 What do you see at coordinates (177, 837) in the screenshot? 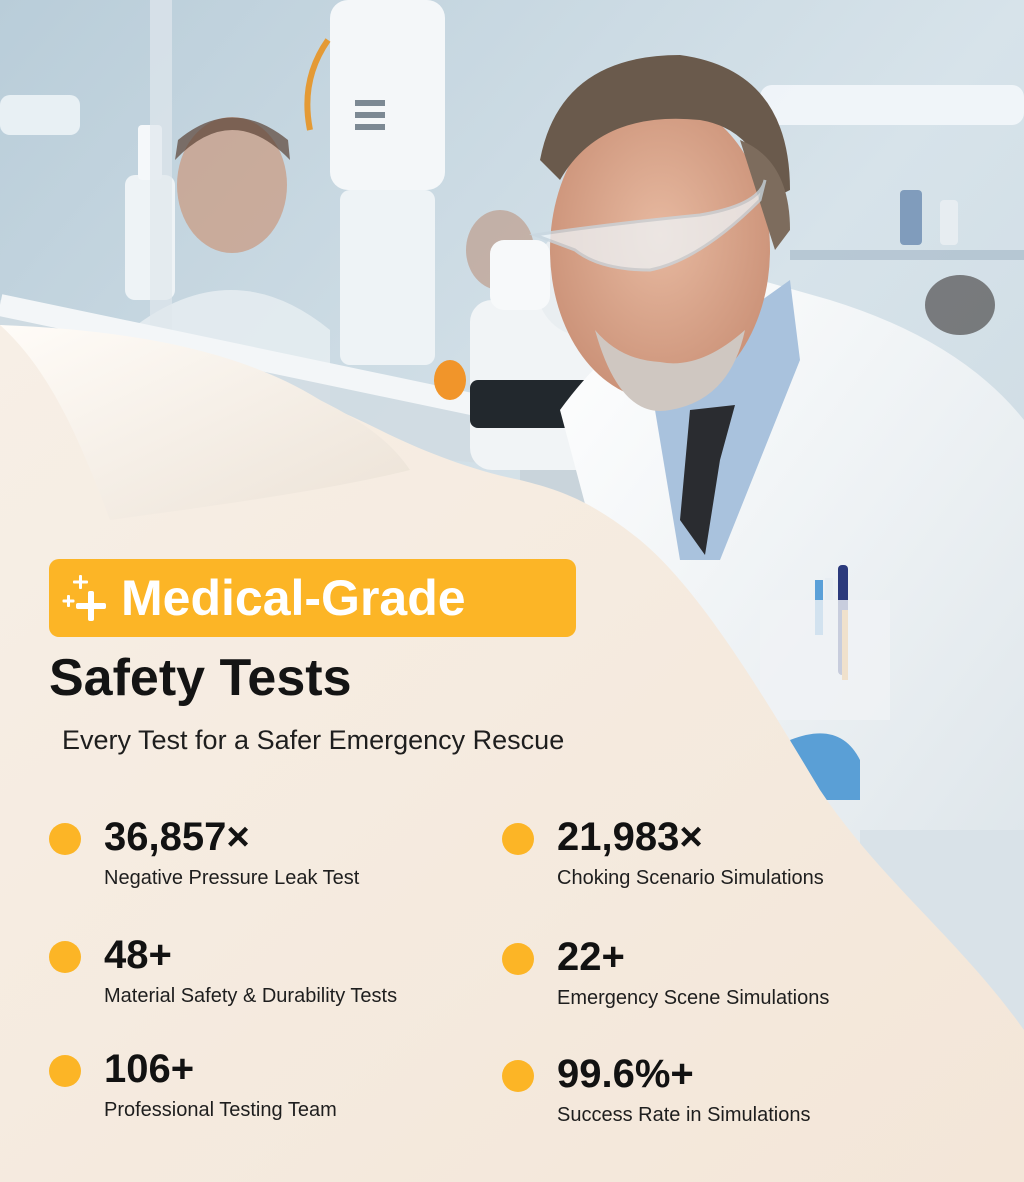
I see `stat-value: 36,857×` at bounding box center [177, 837].